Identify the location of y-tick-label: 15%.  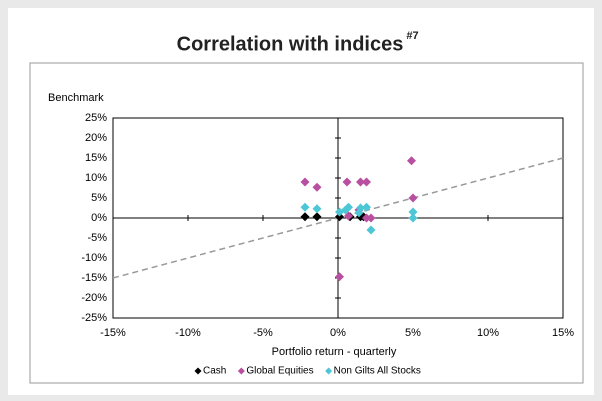
(96, 158).